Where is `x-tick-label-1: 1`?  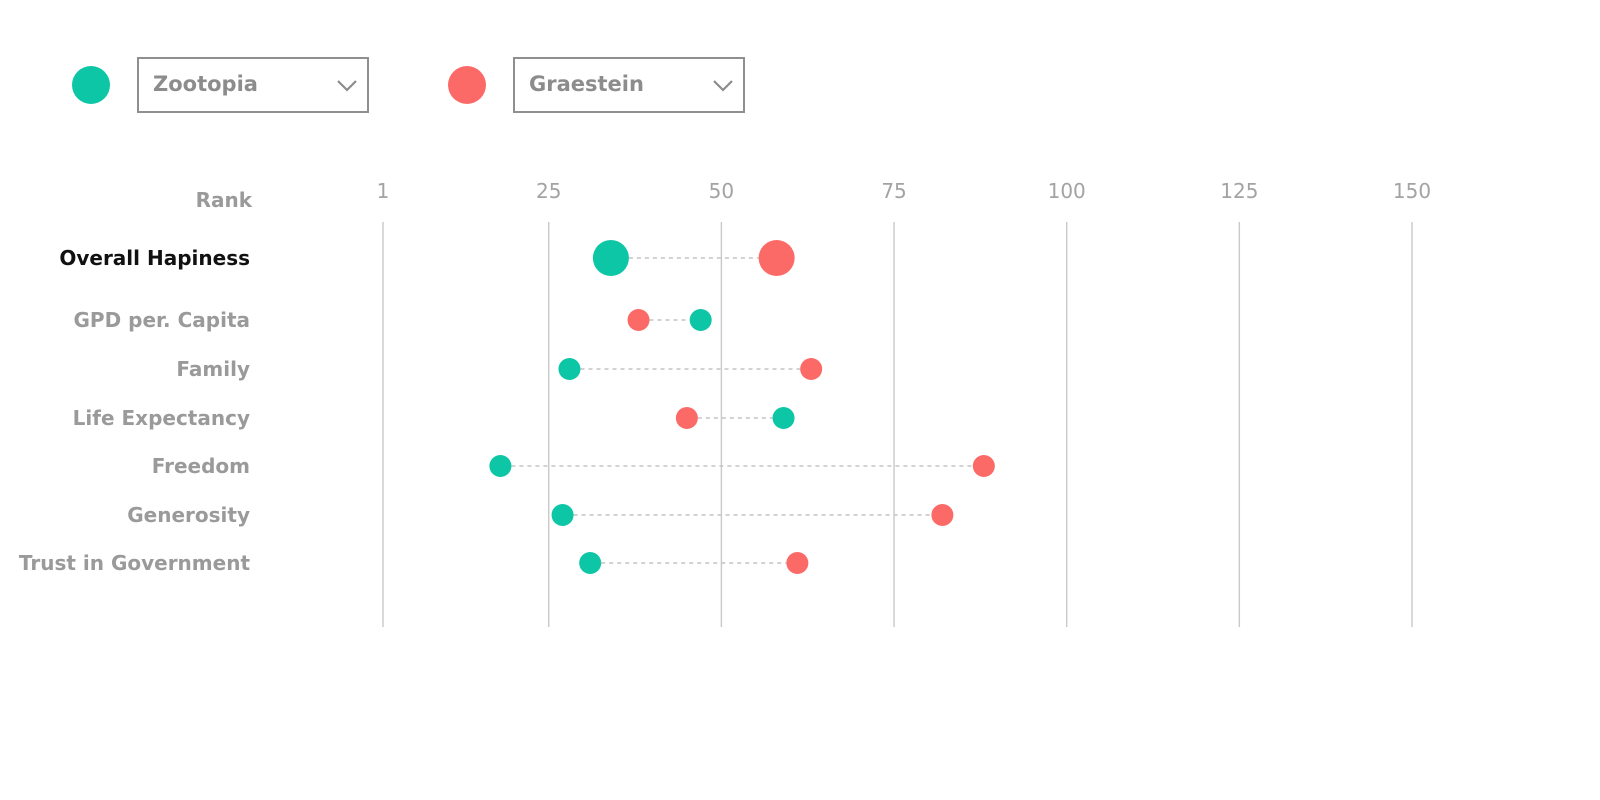 x-tick-label-1: 1 is located at coordinates (383, 191).